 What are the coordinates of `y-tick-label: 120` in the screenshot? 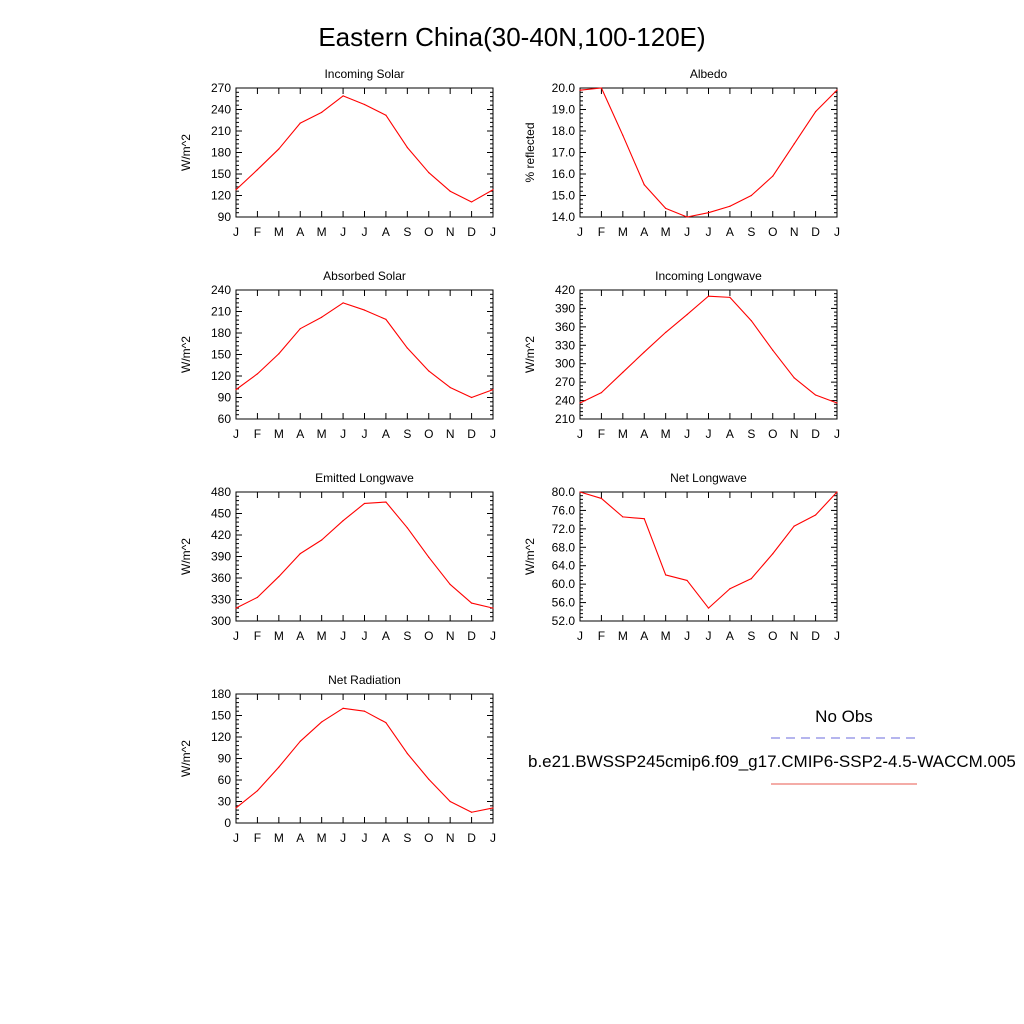 It's located at (221, 737).